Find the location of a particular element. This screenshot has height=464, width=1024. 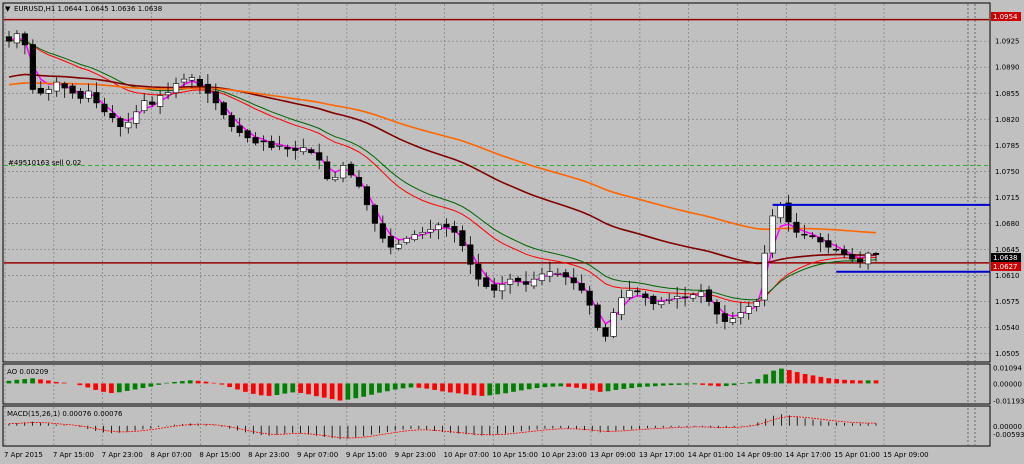

ao-histogram is located at coordinates (442, 384).